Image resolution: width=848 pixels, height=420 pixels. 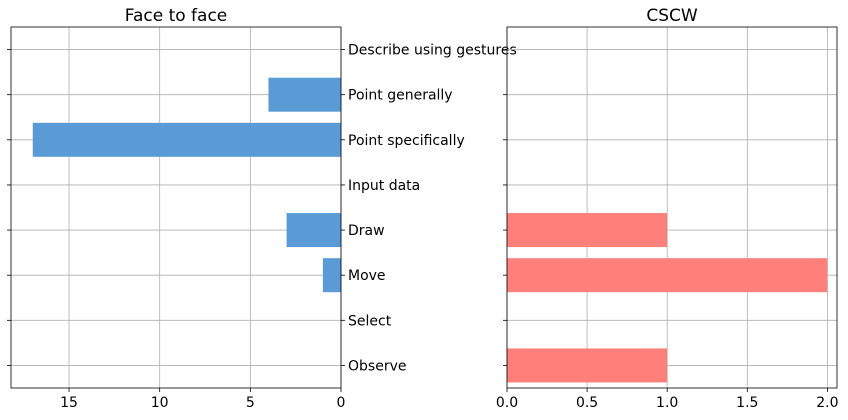 What do you see at coordinates (69, 403) in the screenshot?
I see `x-tick-label: 15` at bounding box center [69, 403].